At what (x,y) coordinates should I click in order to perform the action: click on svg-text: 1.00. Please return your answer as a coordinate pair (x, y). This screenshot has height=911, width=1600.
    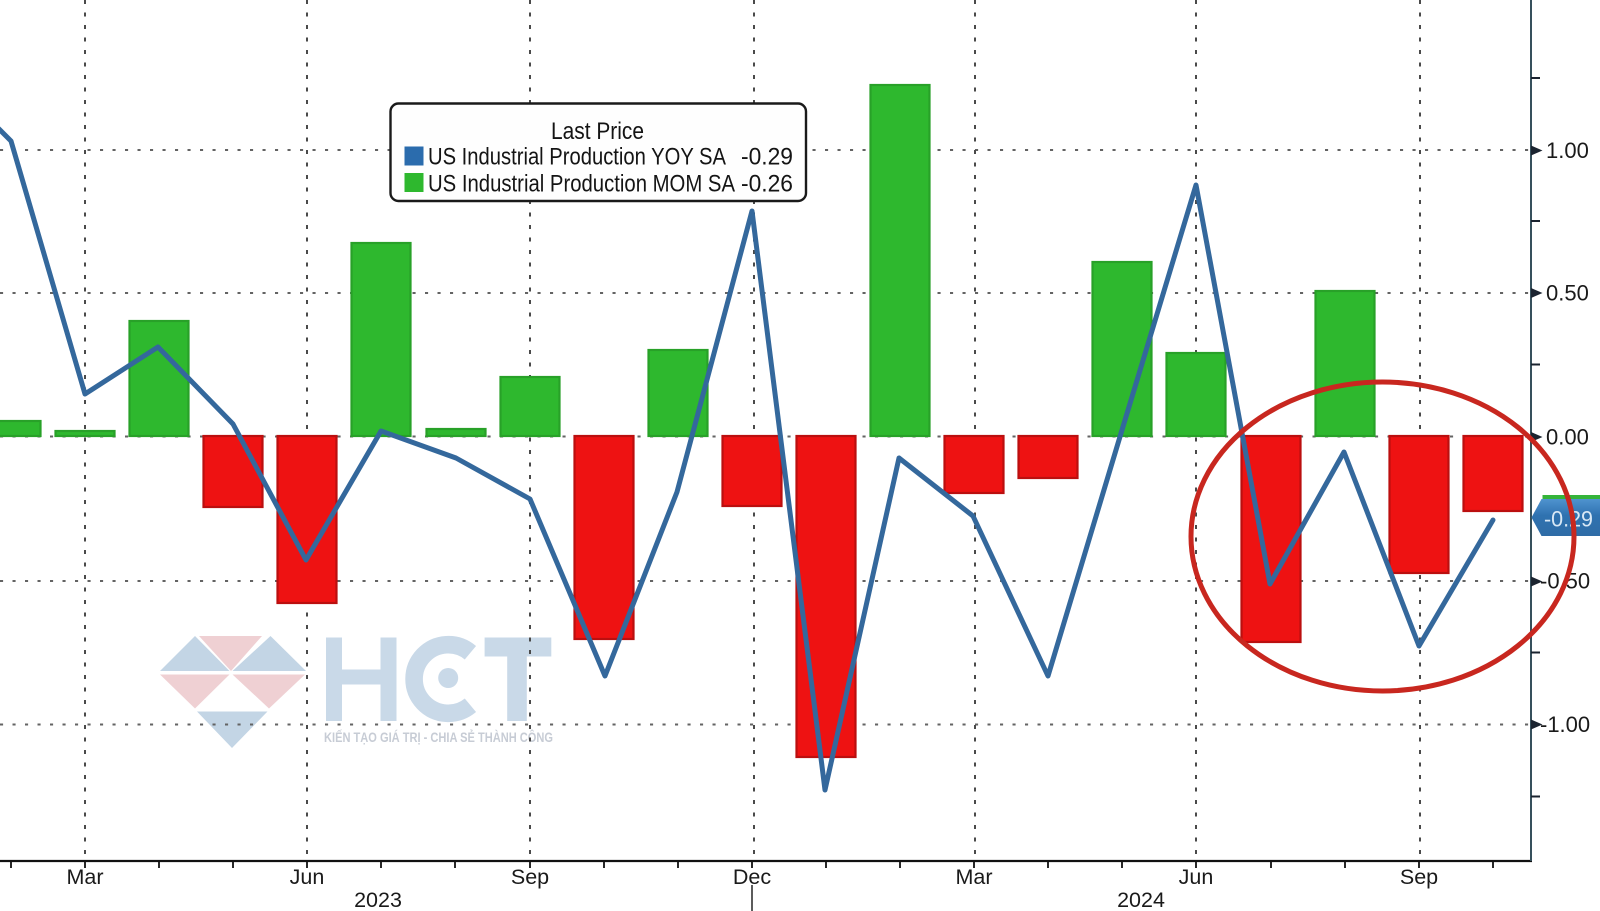
    Looking at the image, I should click on (1567, 150).